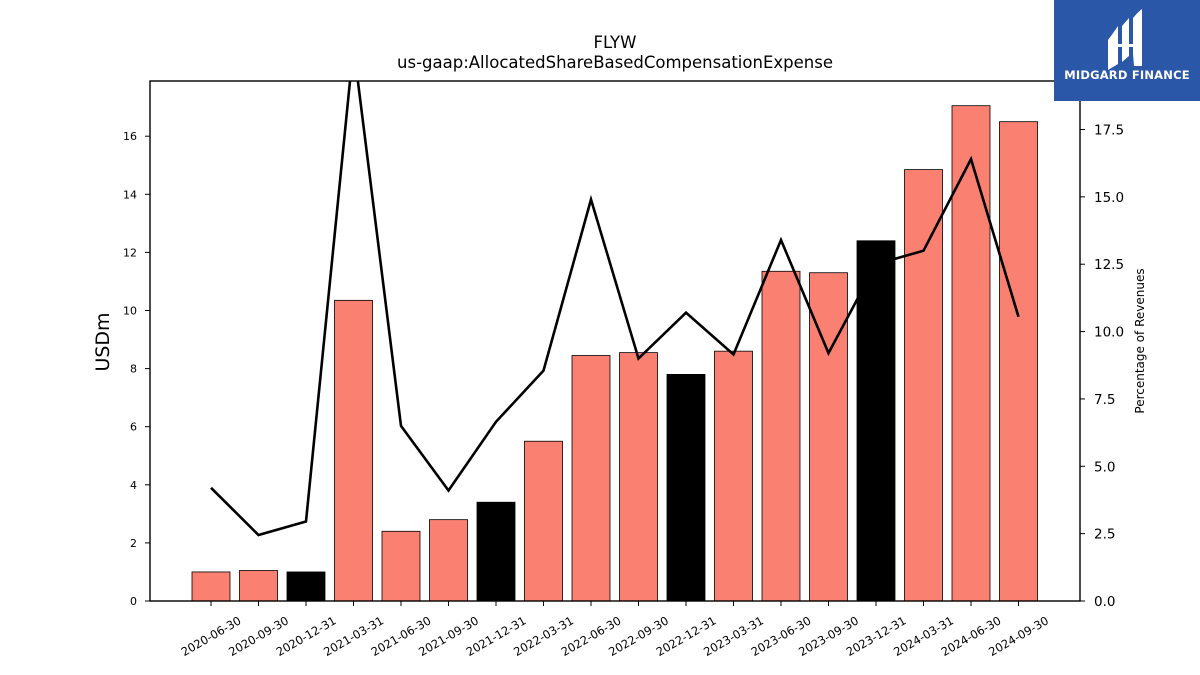 The height and width of the screenshot is (675, 1200). I want to click on y-tick-label: 12, so click(130, 252).